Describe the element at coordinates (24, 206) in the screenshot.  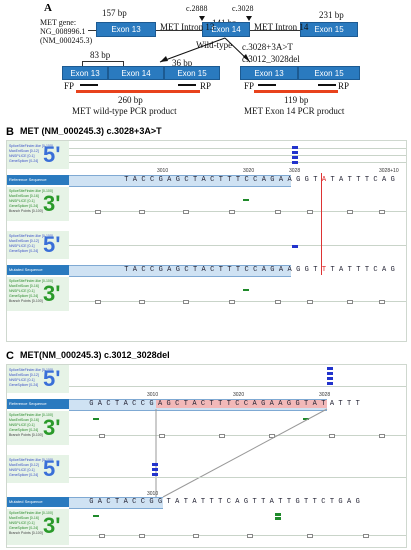
I see `b-ref3-track-3: GeneSplicer [0-24]` at that location.